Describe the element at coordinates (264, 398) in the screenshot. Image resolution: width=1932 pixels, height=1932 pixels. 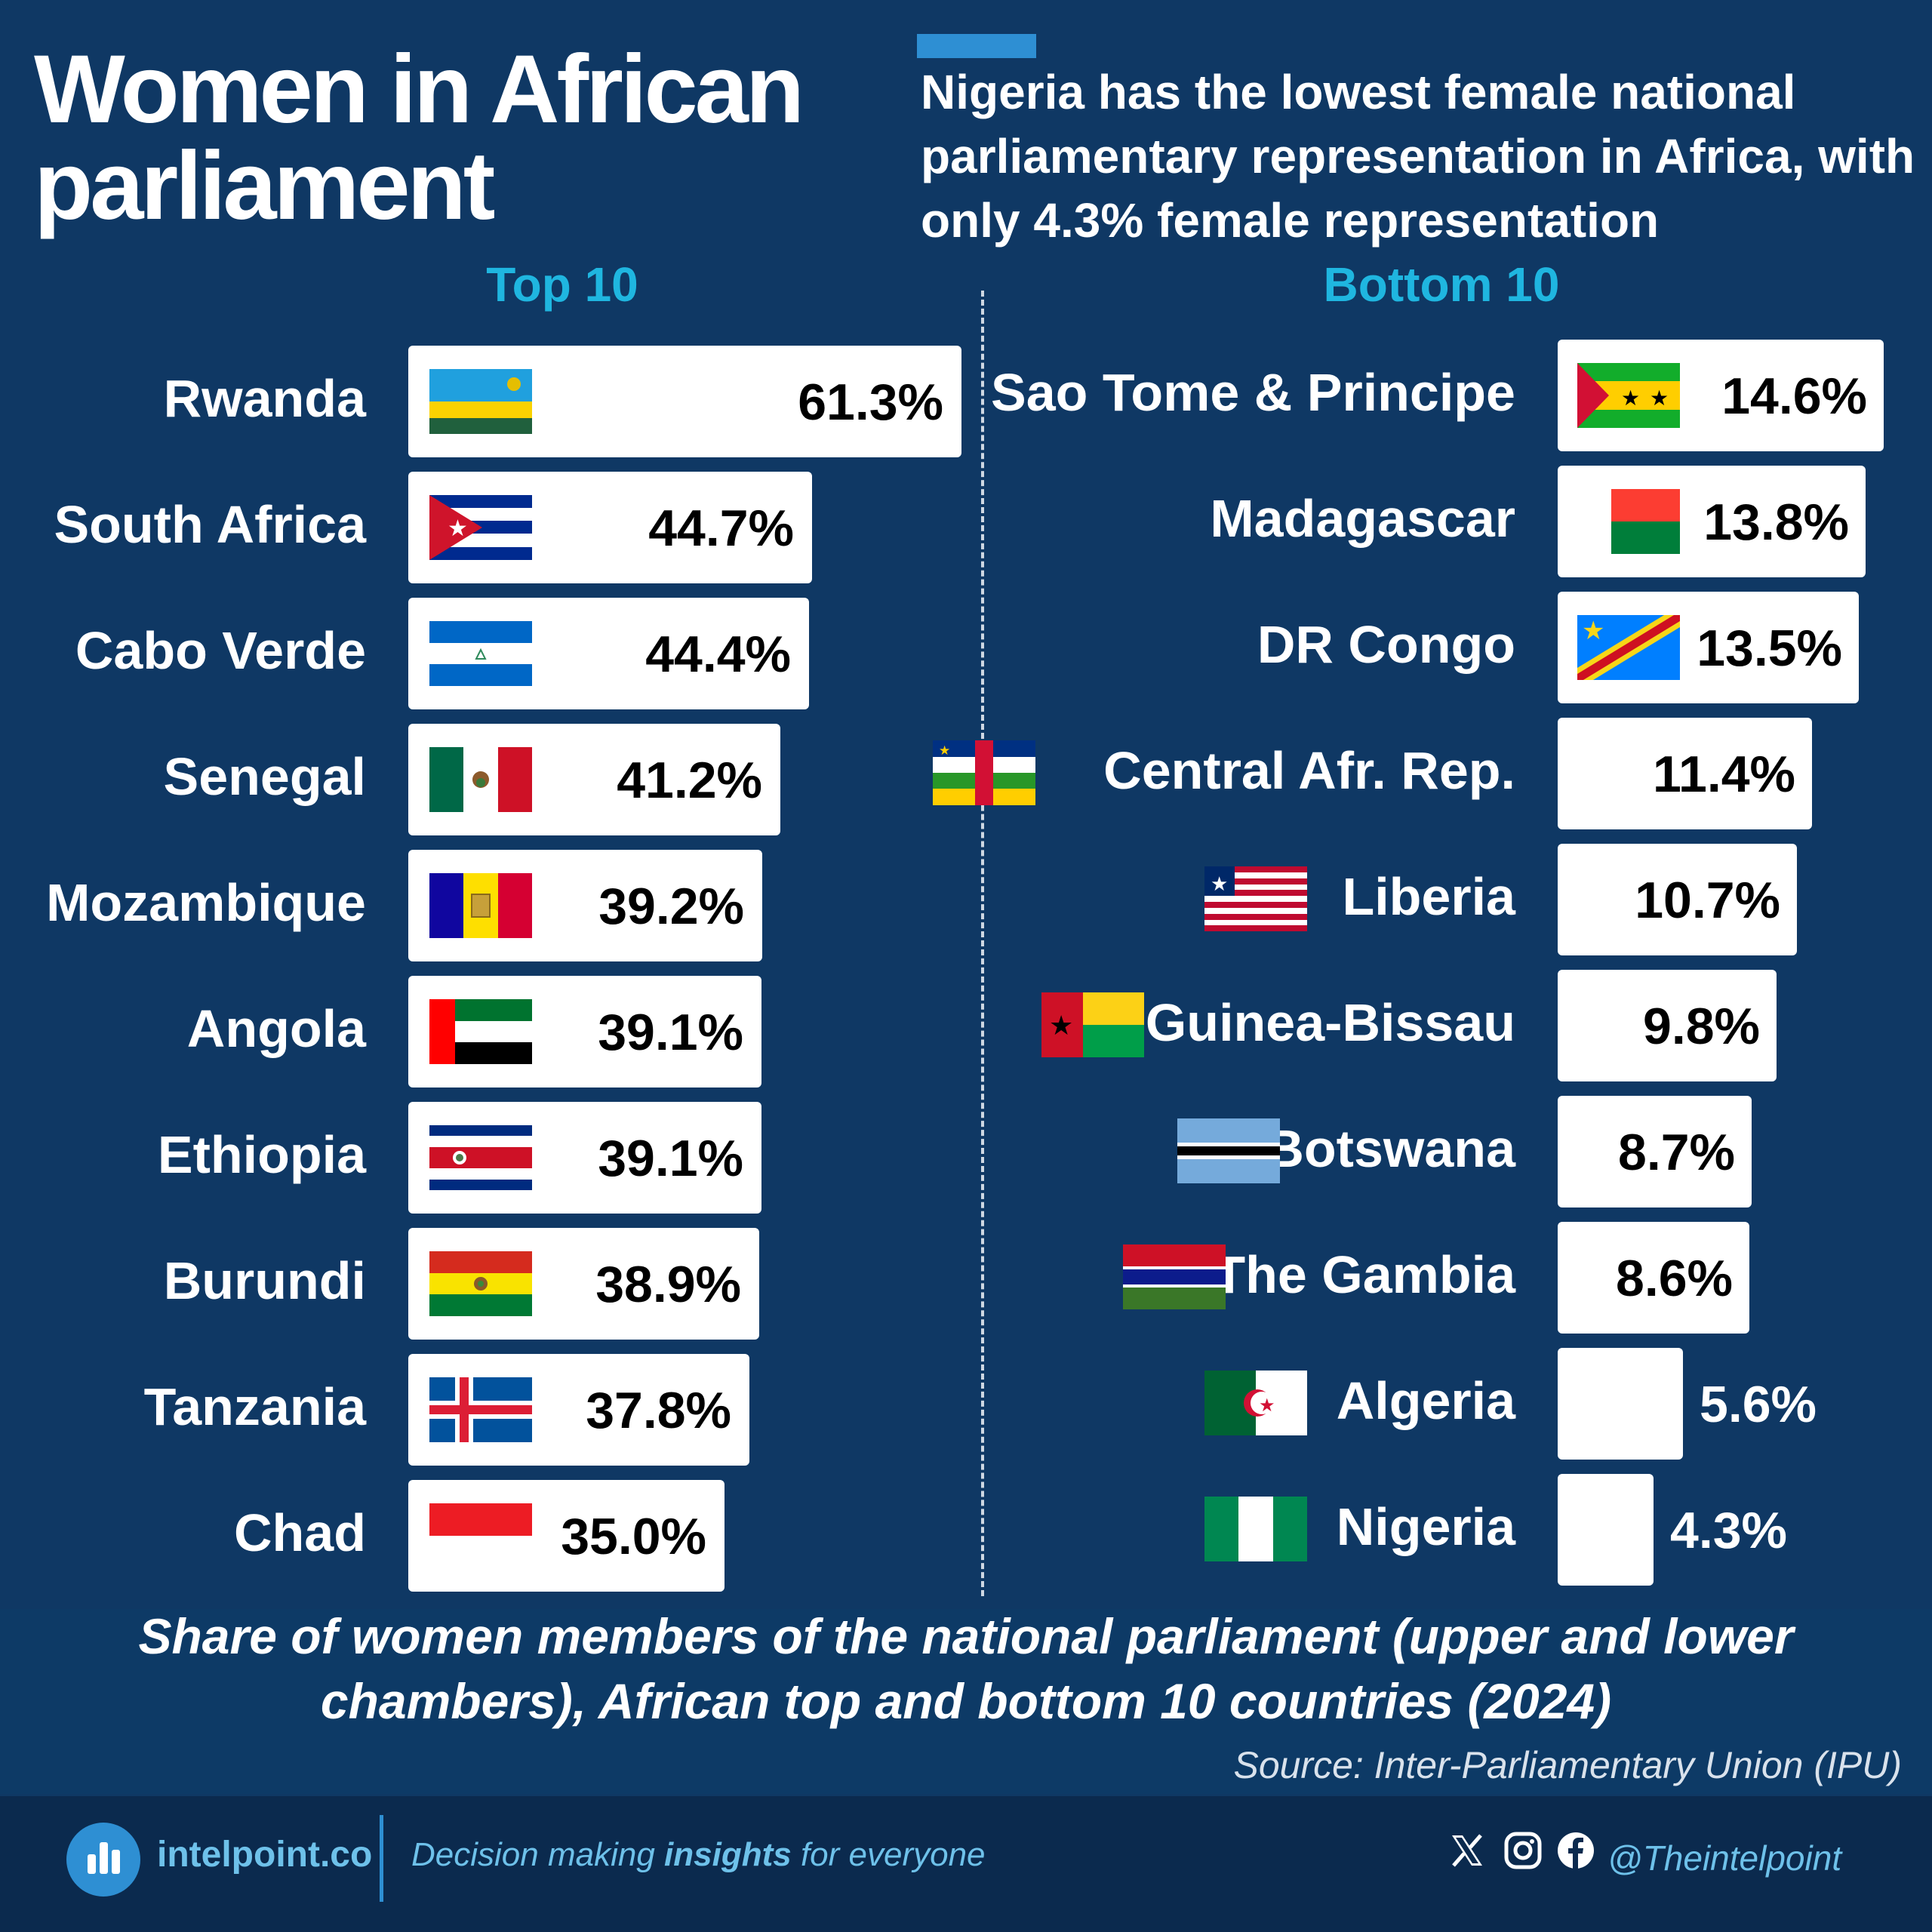
I see `country-label: Rwanda` at that location.